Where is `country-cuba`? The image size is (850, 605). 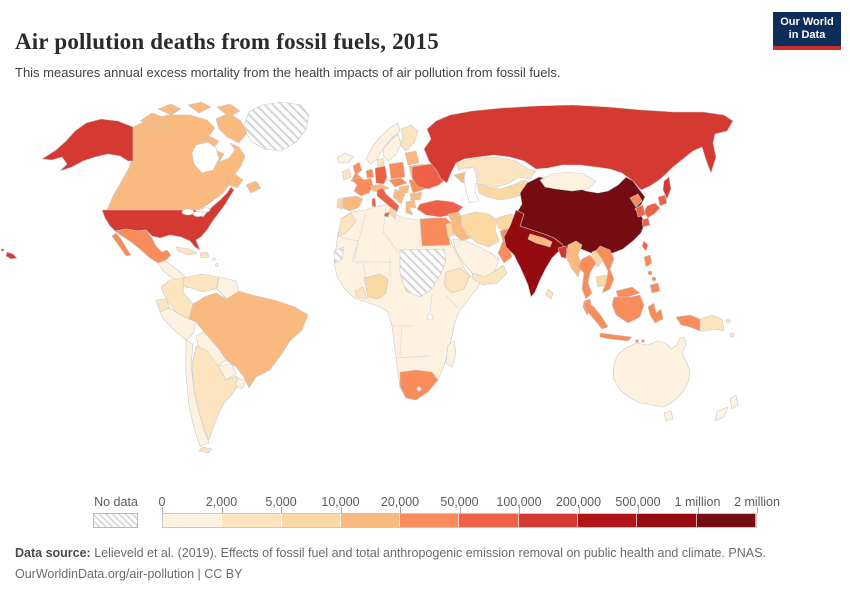
country-cuba is located at coordinates (186, 251).